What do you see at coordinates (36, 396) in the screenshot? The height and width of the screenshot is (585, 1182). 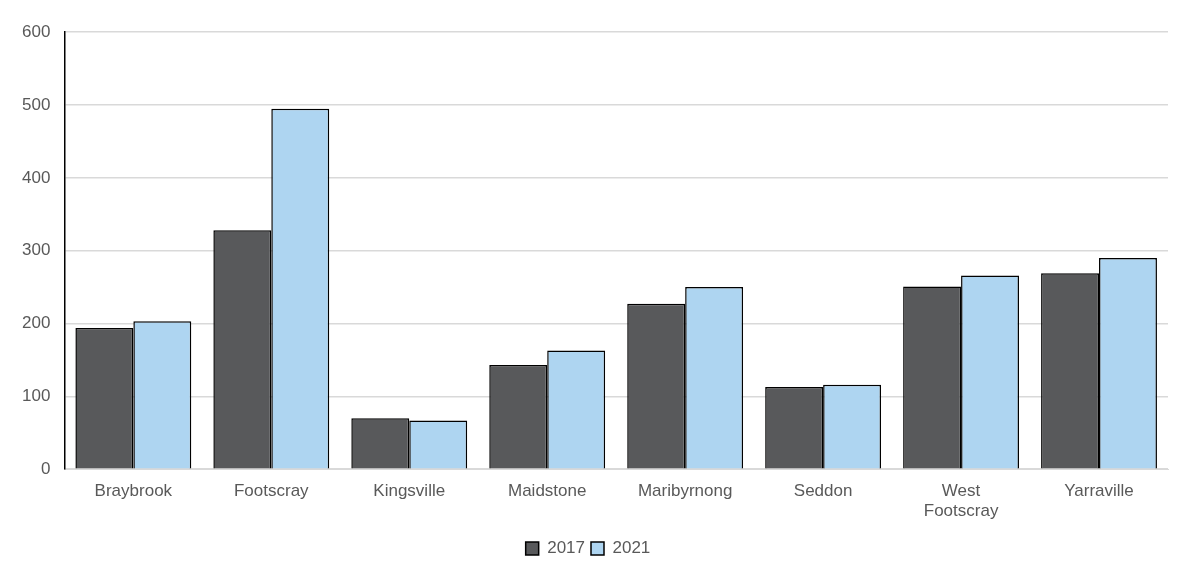 I see `y-tick-label: 100` at bounding box center [36, 396].